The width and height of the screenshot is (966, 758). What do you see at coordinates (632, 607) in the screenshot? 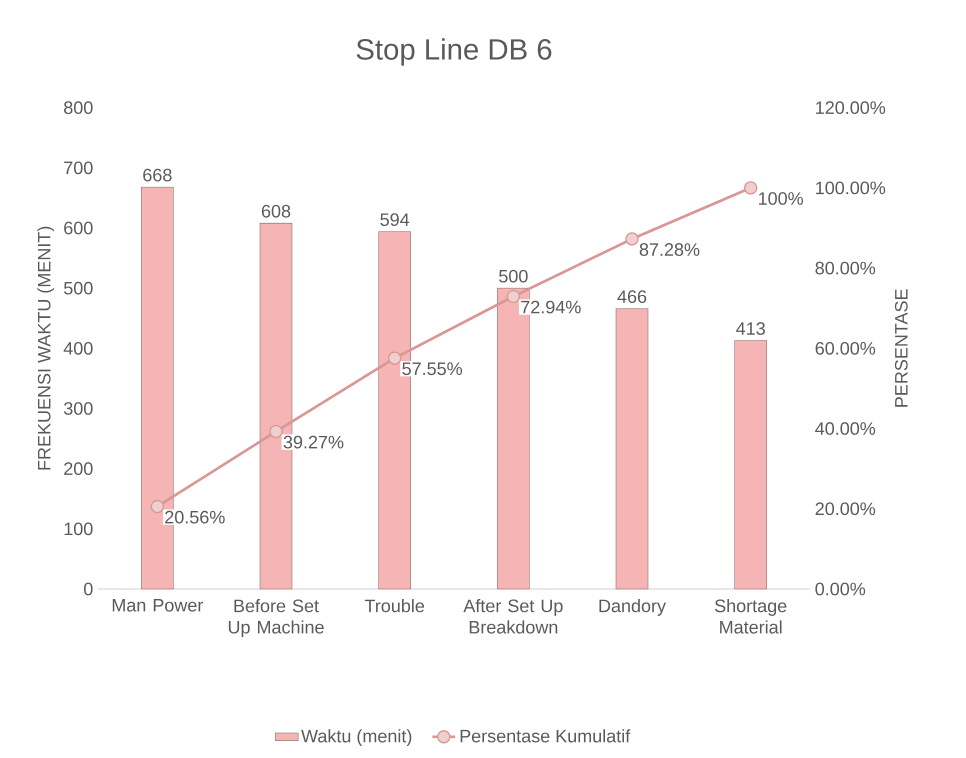
I see `x-tick-label: Dandory` at bounding box center [632, 607].